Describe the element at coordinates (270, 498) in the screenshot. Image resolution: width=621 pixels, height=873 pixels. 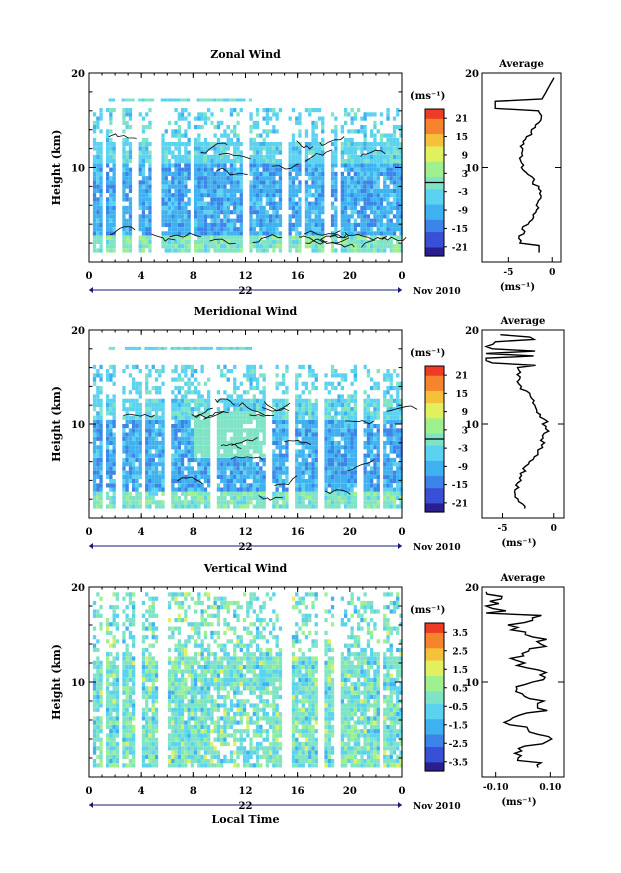
I see `contour-line` at that location.